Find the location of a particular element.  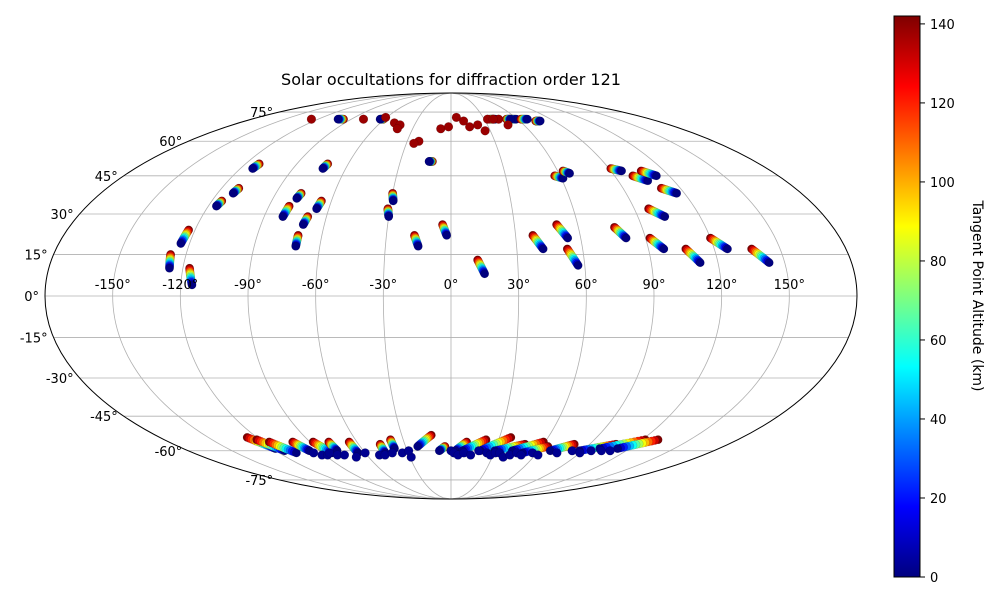

x-tick-label: -90° is located at coordinates (248, 285).